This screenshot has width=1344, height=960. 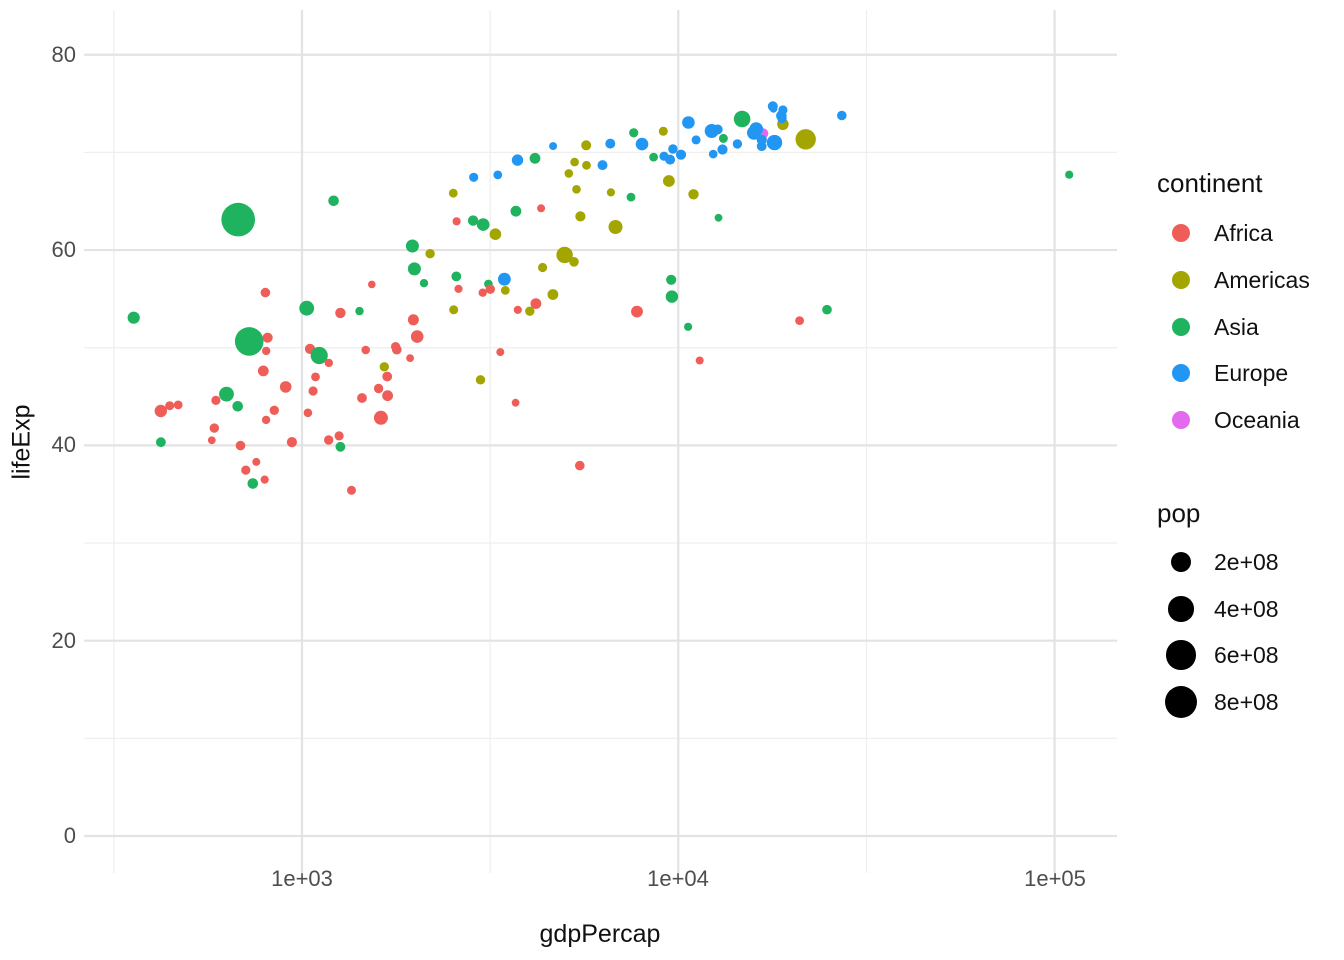 I want to click on africa-dot-icon, so click(x=1181, y=233).